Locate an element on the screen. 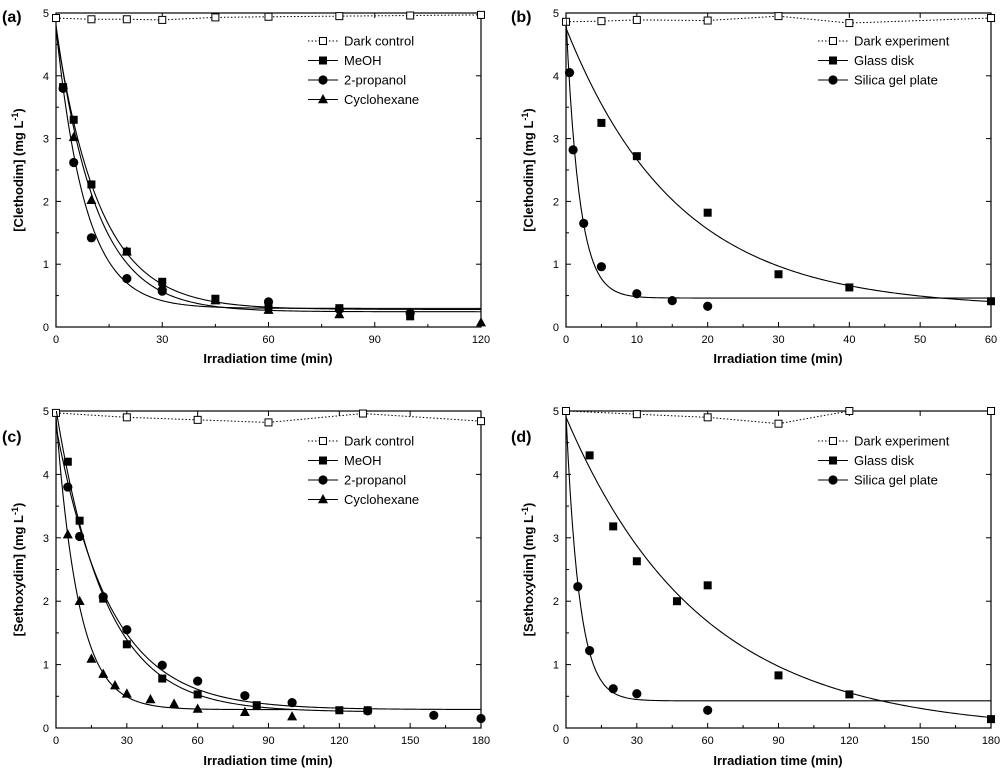  legend-marker-meoh is located at coordinates (323, 460).